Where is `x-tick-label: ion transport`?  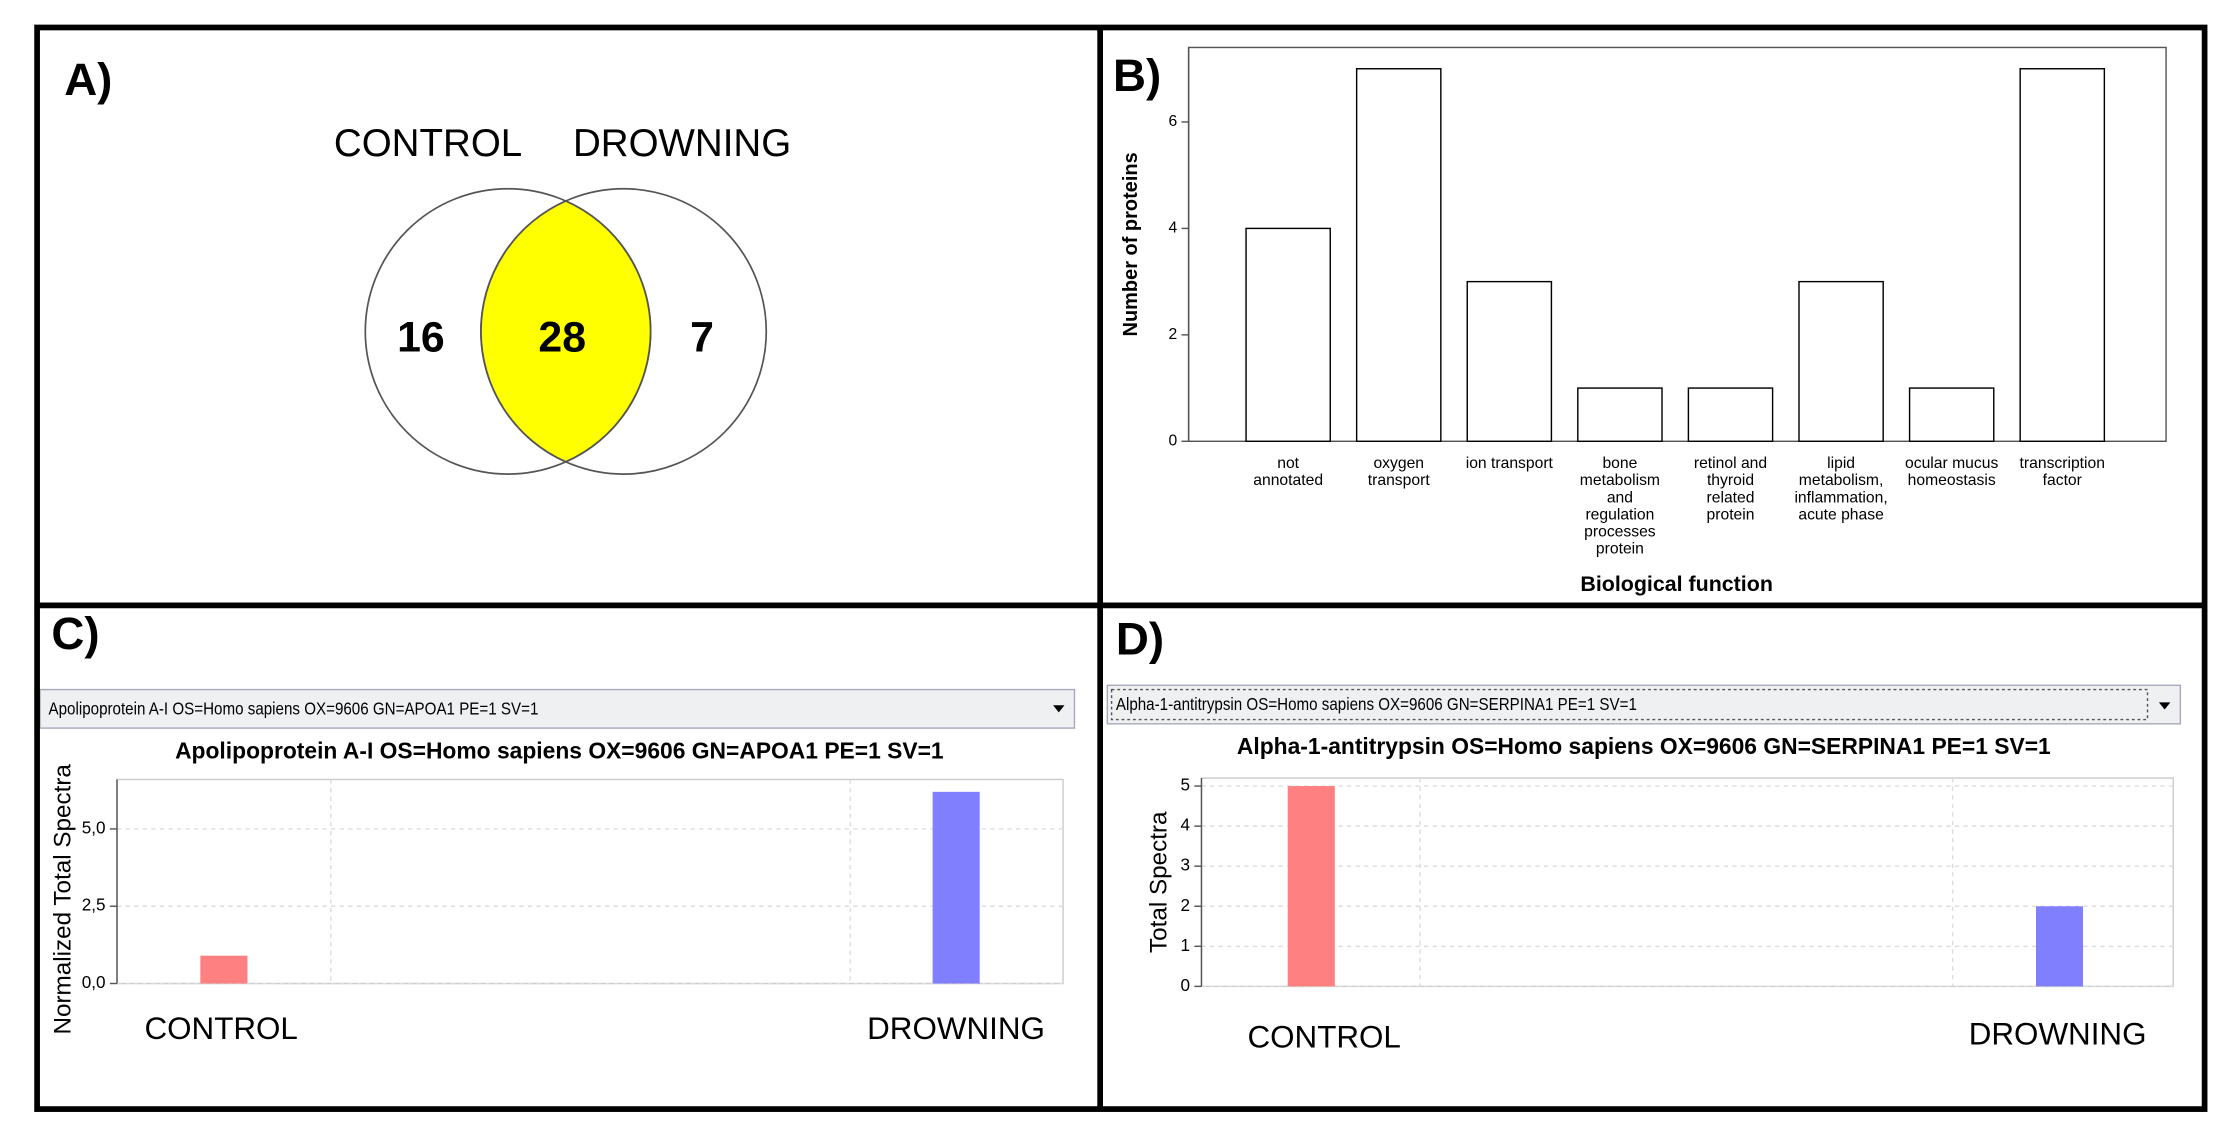 x-tick-label: ion transport is located at coordinates (1510, 463).